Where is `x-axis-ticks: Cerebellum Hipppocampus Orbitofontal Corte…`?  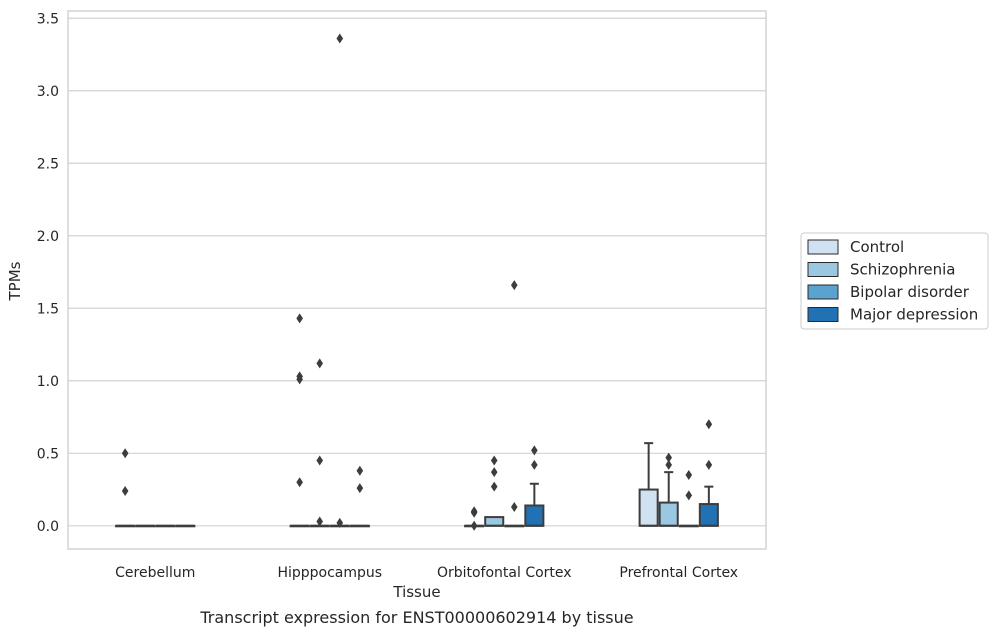 x-axis-ticks: Cerebellum Hipppocampus Orbitofontal Corte… is located at coordinates (426, 573).